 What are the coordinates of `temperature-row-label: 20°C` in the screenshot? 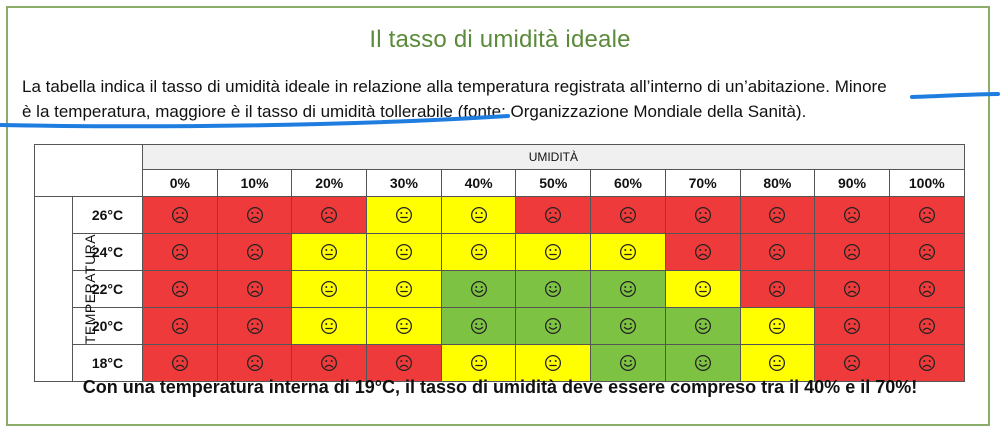 It's located at (107, 326).